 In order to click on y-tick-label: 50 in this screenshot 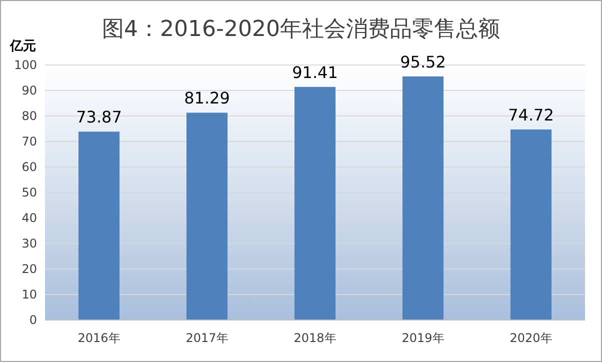, I will do `click(29, 193)`.